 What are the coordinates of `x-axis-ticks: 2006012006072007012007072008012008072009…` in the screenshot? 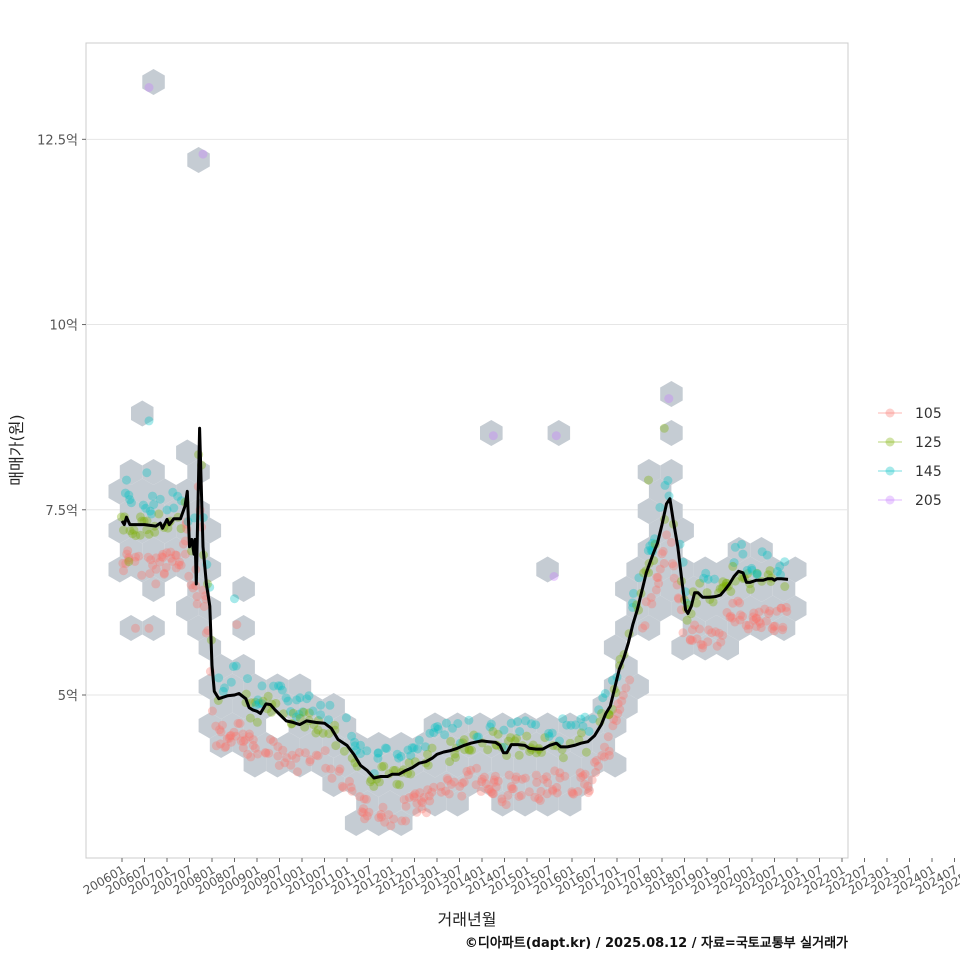 It's located at (520, 878).